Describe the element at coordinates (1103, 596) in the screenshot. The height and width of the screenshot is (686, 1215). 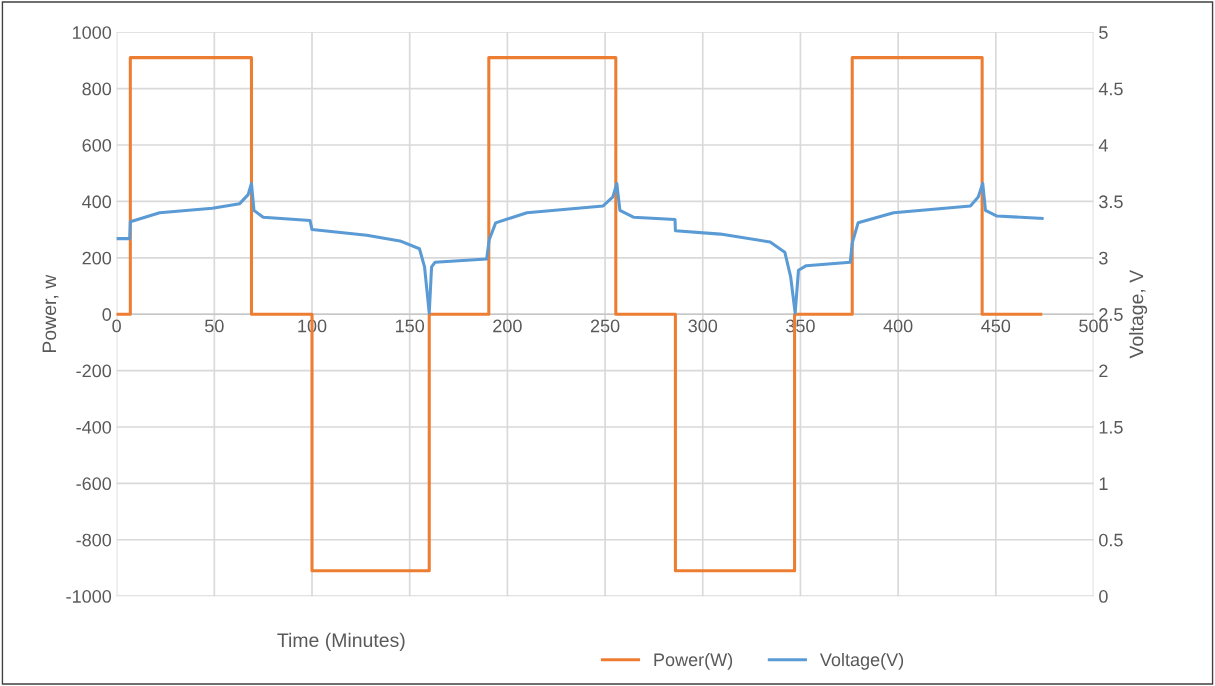
I see `y2-tick-label: 0` at that location.